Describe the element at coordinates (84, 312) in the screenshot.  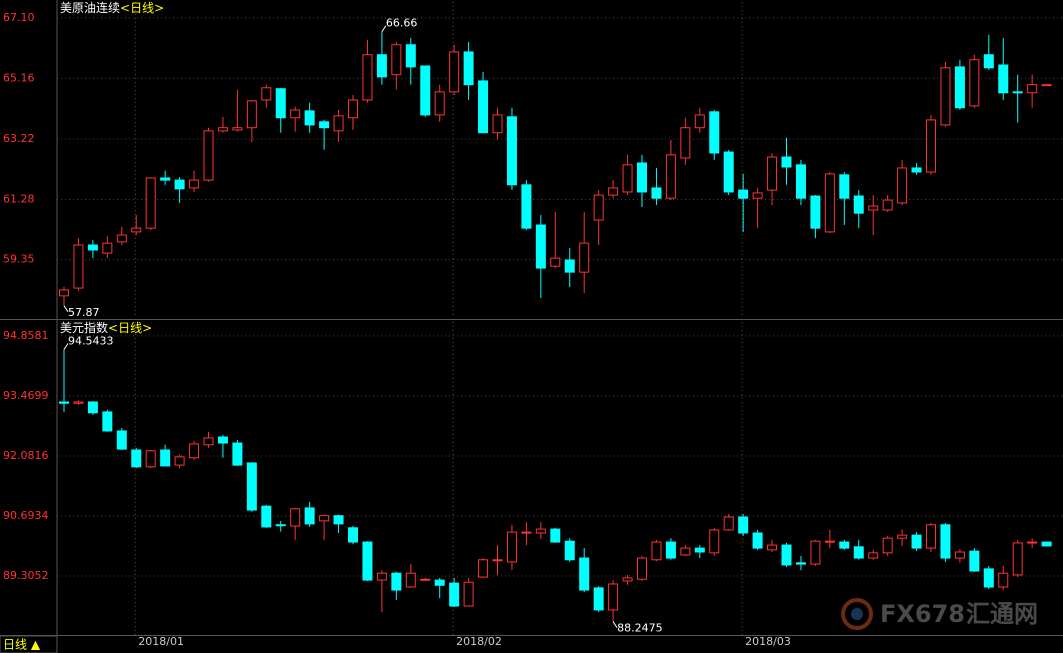
I see `min-label: 57.87` at that location.